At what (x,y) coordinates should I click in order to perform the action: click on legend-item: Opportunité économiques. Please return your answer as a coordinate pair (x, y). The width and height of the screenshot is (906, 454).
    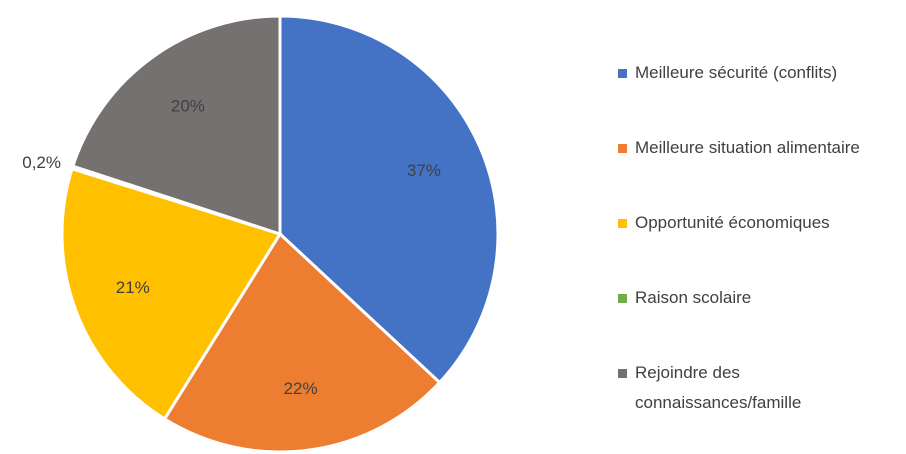
    Looking at the image, I should click on (758, 223).